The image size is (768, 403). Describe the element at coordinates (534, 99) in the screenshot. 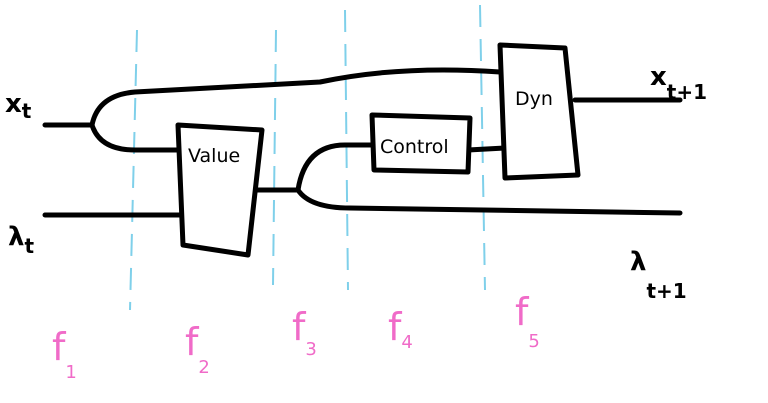

I see `node-label: Dyn` at that location.